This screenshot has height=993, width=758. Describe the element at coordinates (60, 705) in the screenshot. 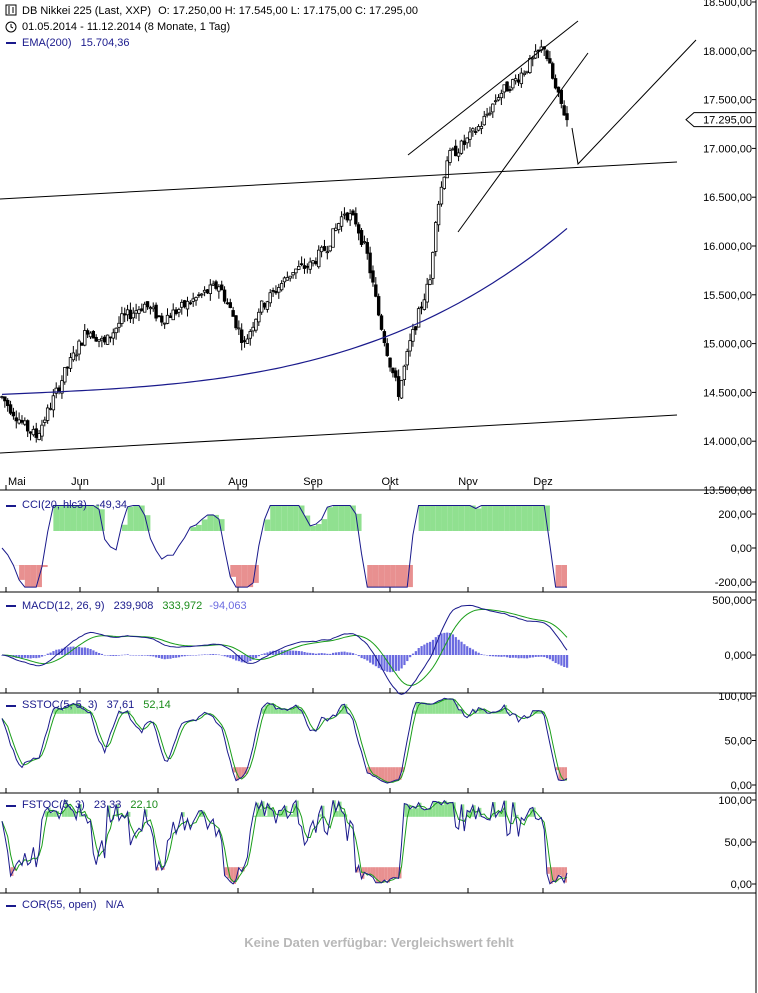

I see `sstoc-label: SSTOC(5, 5, 3)` at that location.